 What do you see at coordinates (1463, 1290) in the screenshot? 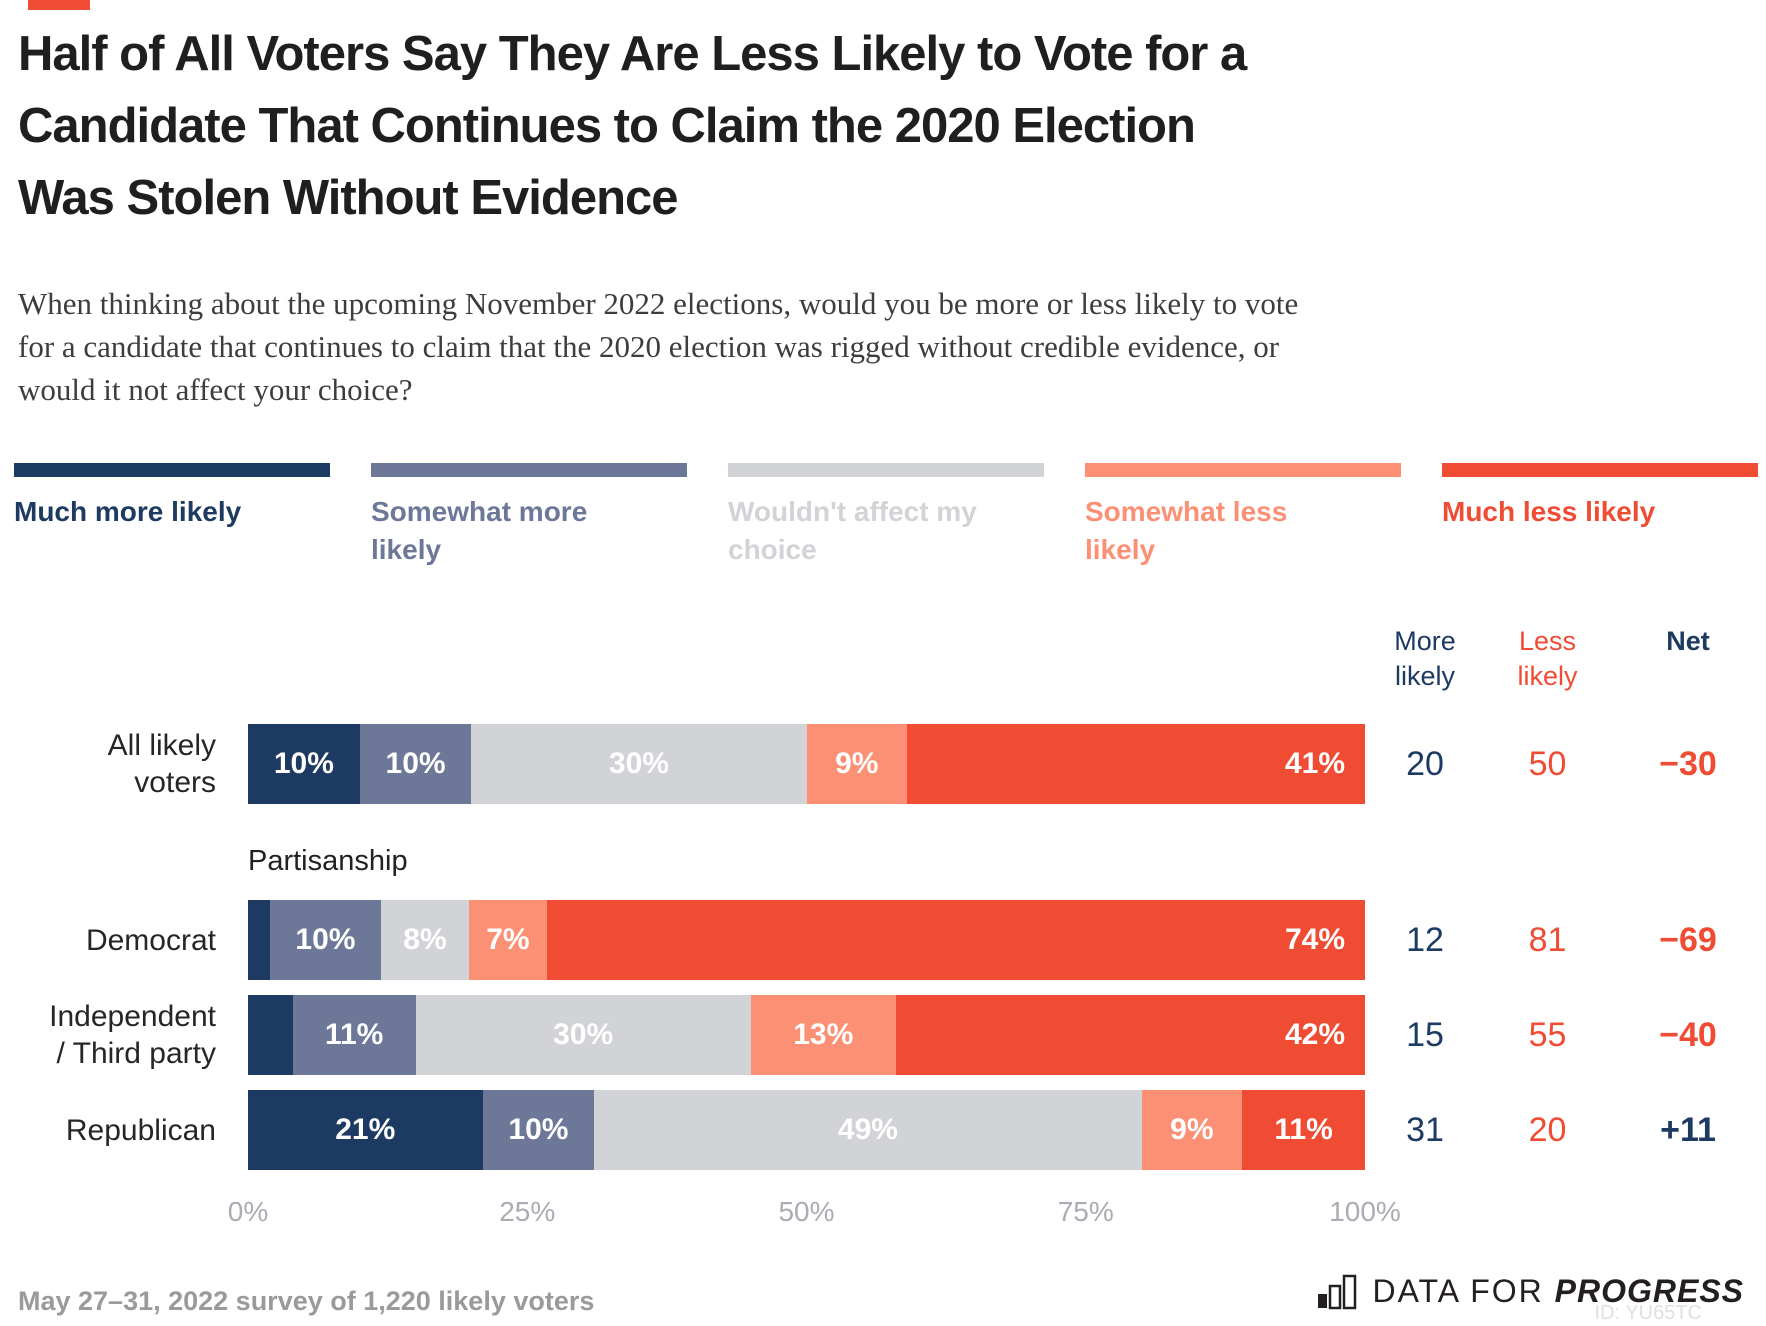
I see `logo-text-data-for: DATA FOR` at bounding box center [1463, 1290].